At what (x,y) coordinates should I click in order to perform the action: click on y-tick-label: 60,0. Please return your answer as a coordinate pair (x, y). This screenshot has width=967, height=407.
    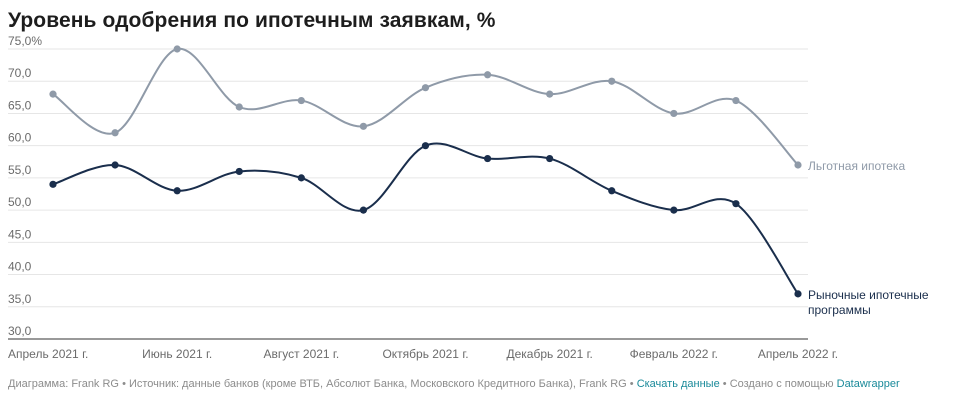
    Looking at the image, I should click on (20, 138).